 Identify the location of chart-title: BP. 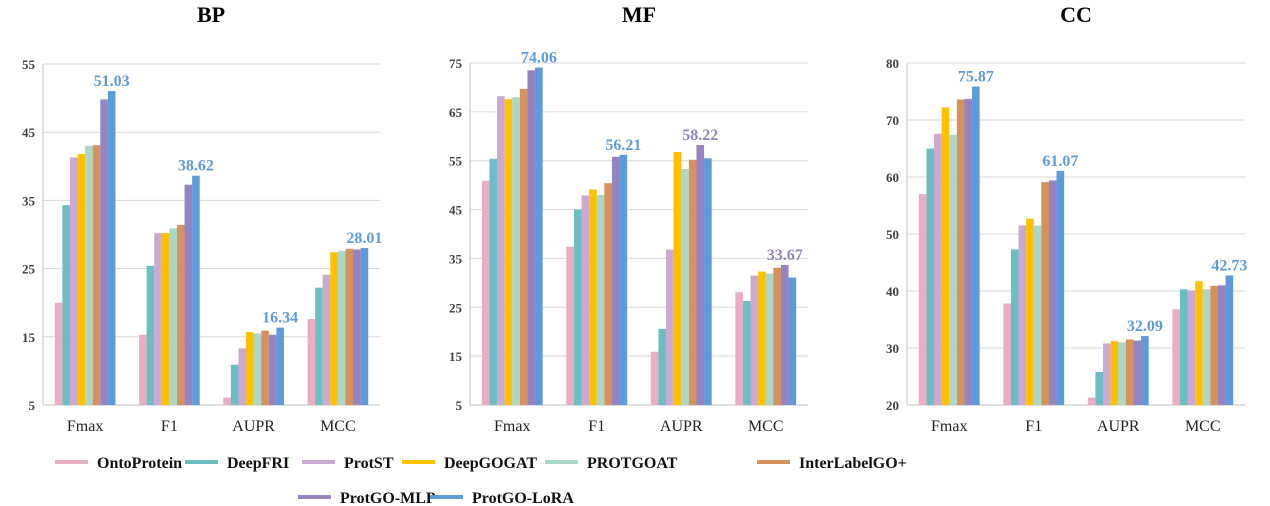
(211, 14).